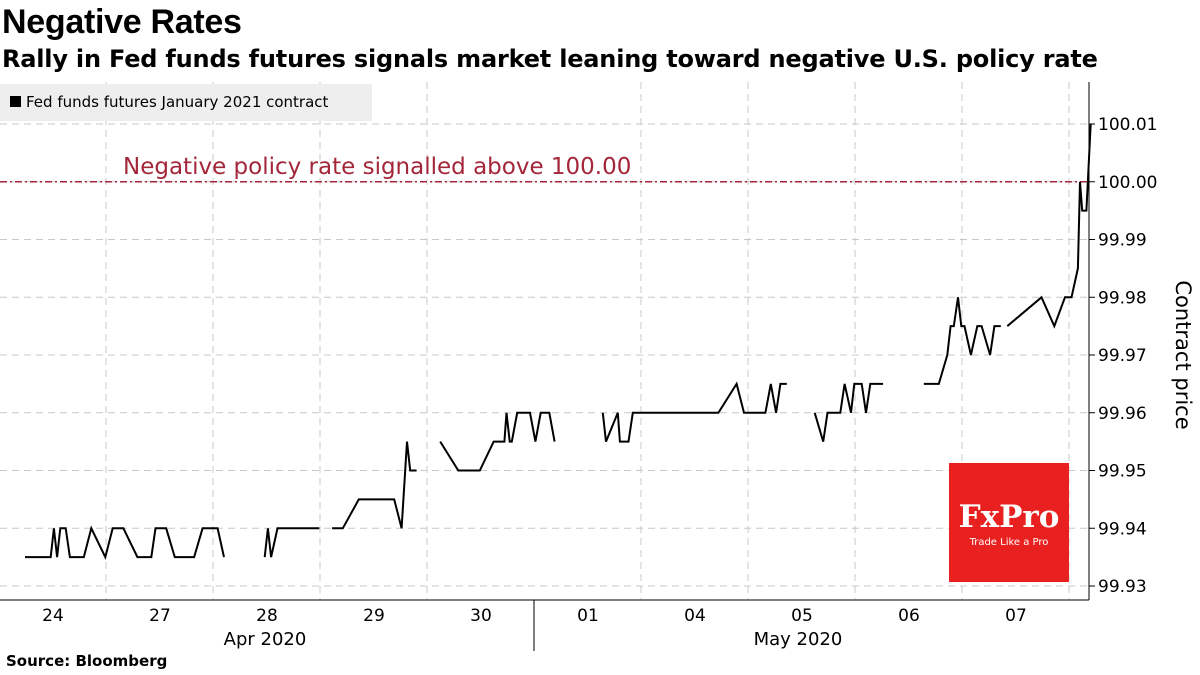 This screenshot has height=675, width=1200. I want to click on x-tick-label: 27, so click(160, 616).